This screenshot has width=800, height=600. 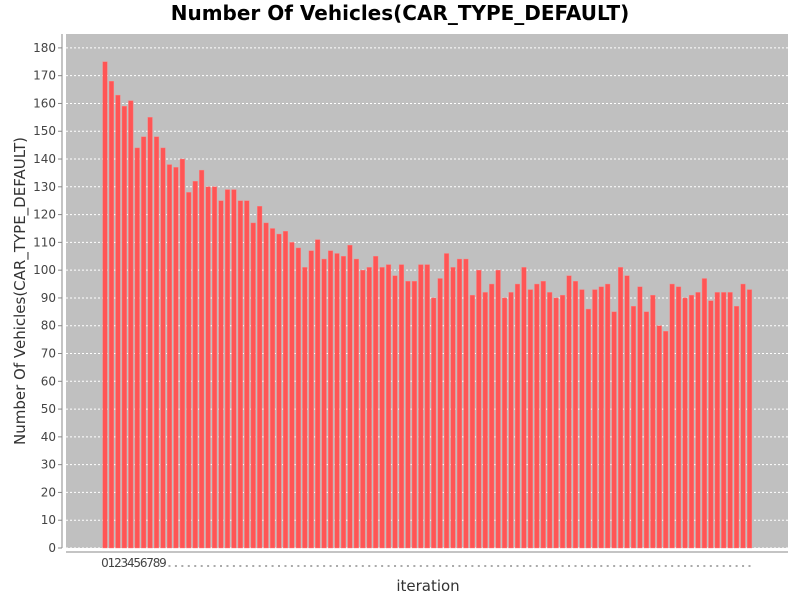 What do you see at coordinates (48, 298) in the screenshot?
I see `y-tick-label: 90` at bounding box center [48, 298].